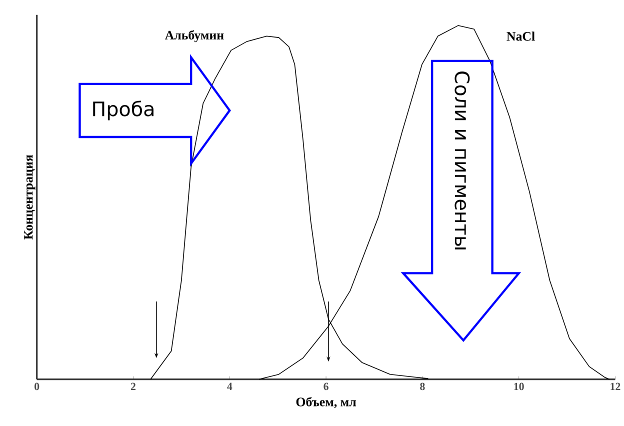 The height and width of the screenshot is (426, 624). Describe the element at coordinates (519, 386) in the screenshot. I see `x-tick-label: 10` at that location.